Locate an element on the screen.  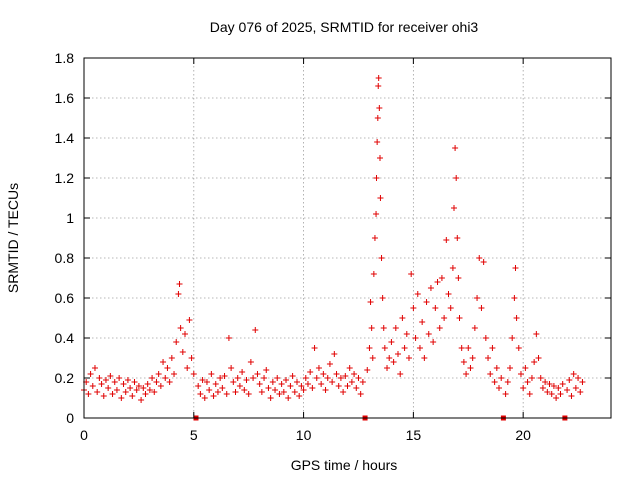
y-tick-label: 0.4 is located at coordinates (65, 338).